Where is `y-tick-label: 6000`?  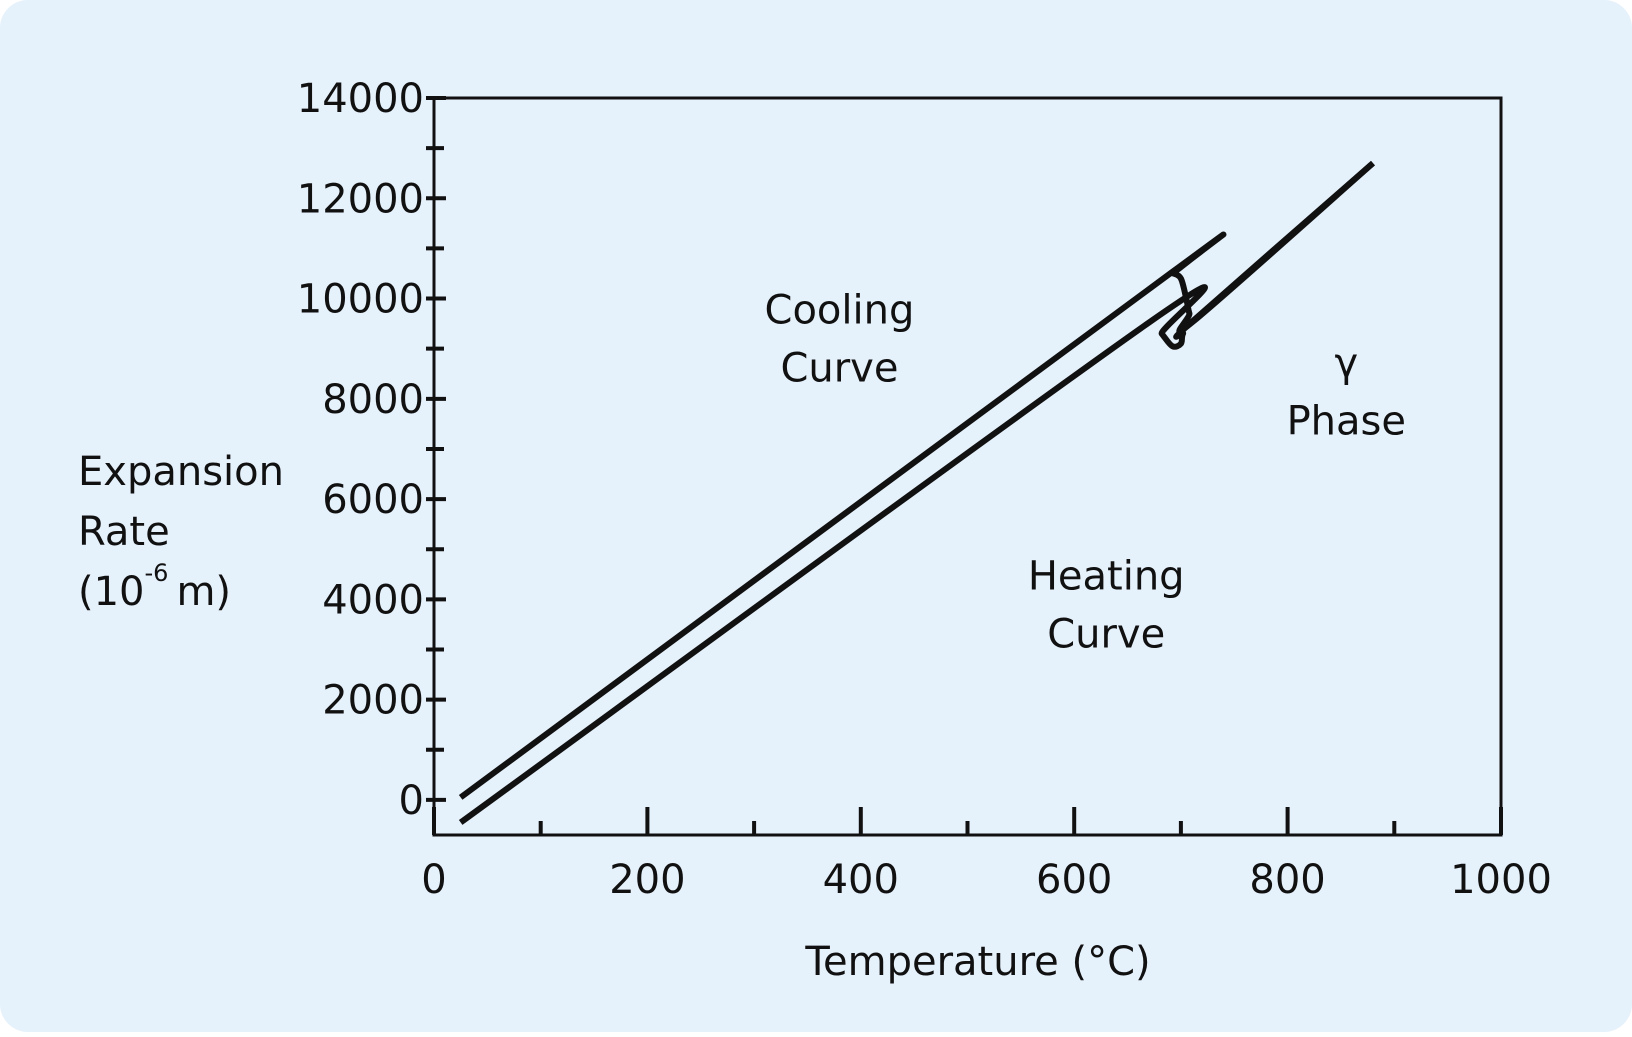 y-tick-label: 6000 is located at coordinates (373, 500).